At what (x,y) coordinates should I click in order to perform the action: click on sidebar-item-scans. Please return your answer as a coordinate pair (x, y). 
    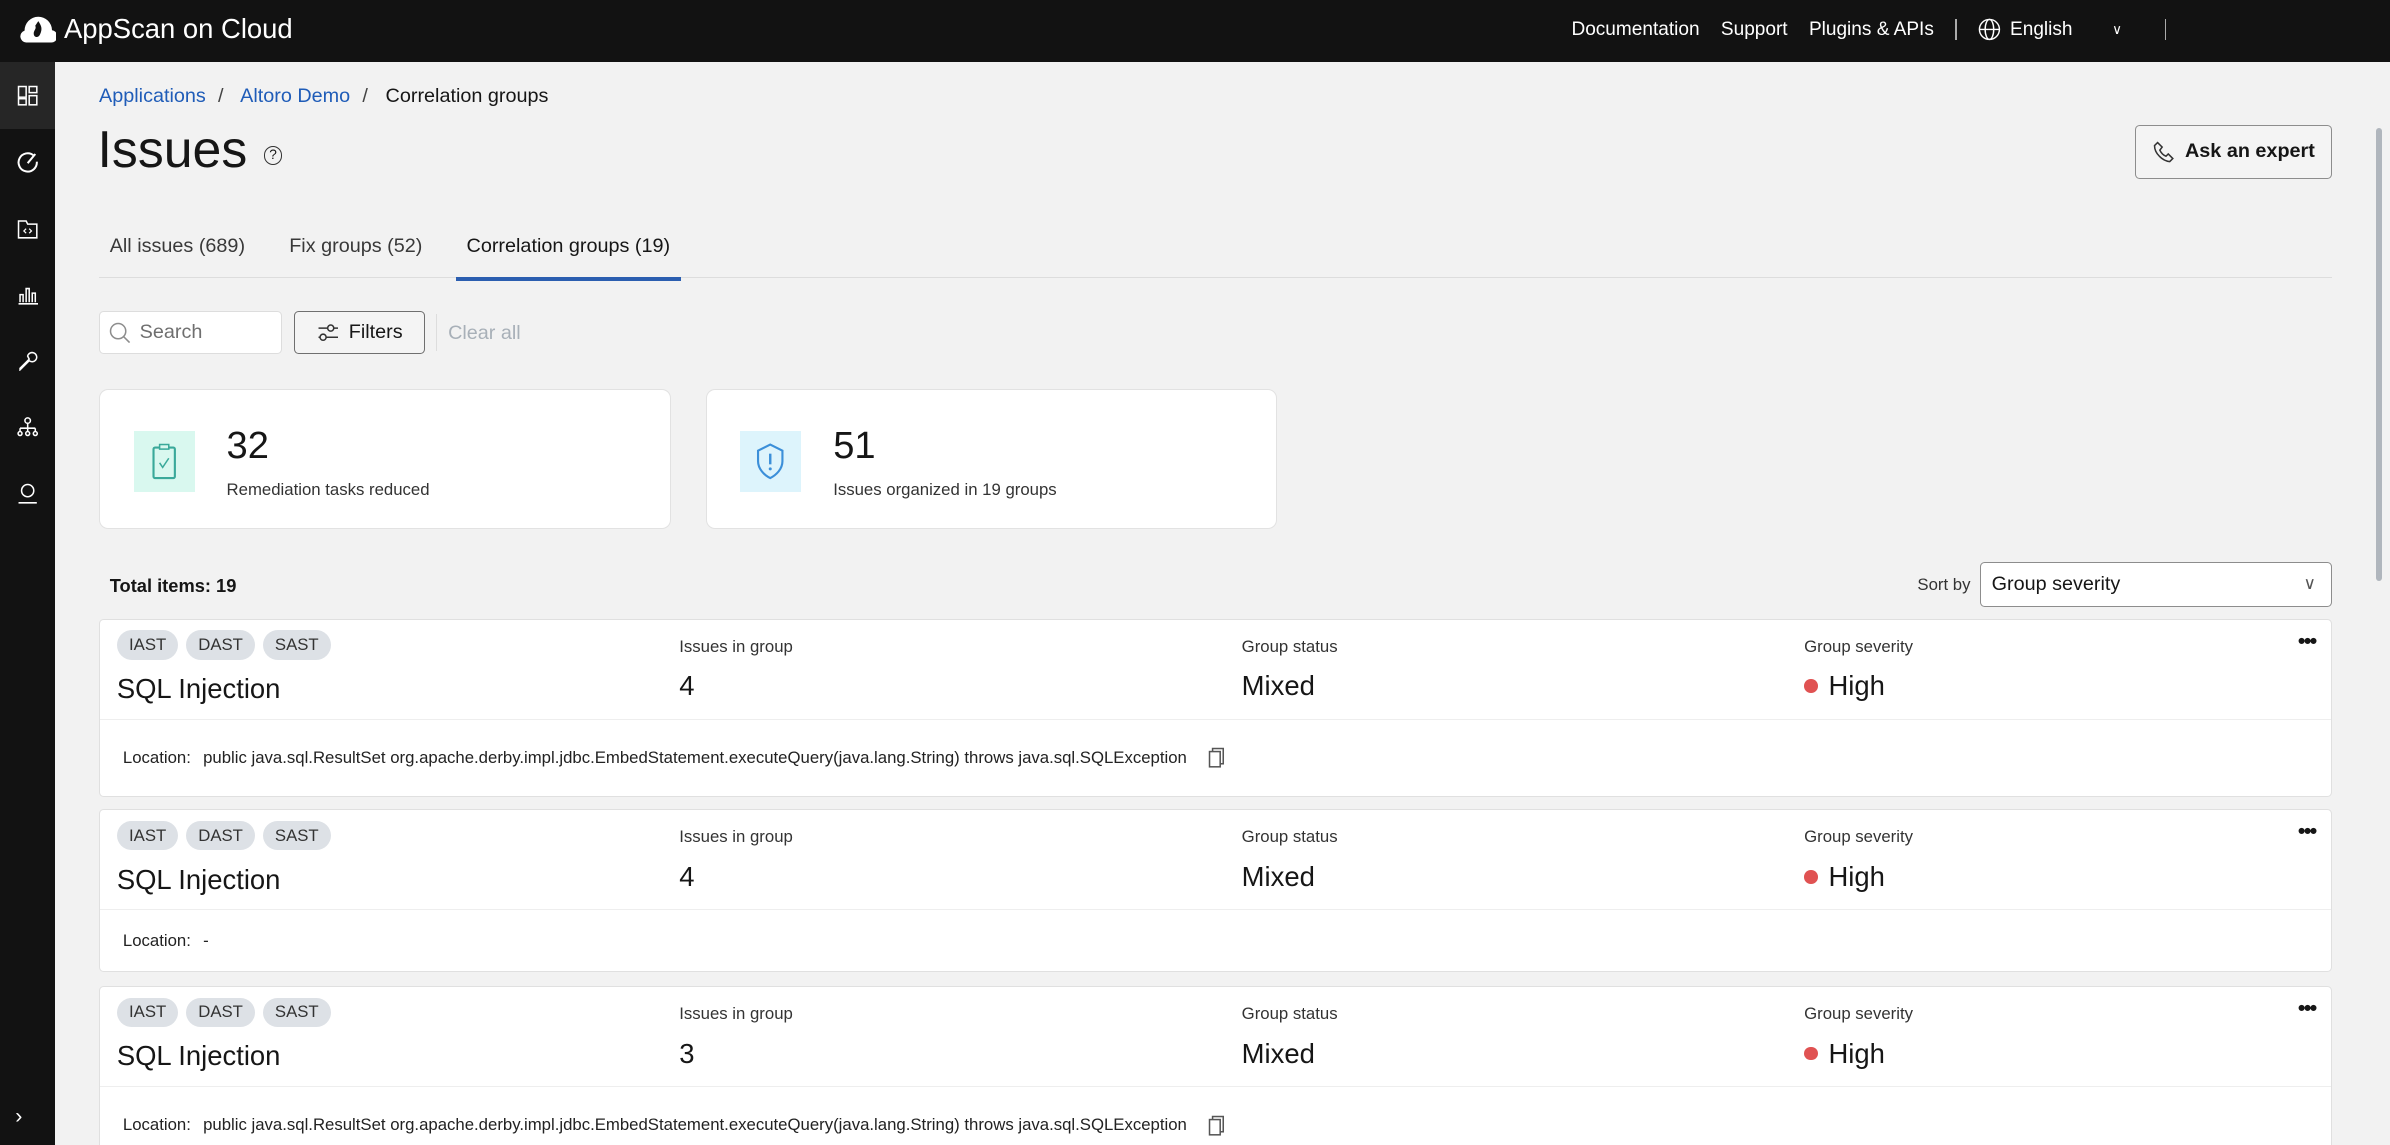
    Looking at the image, I should click on (27, 162).